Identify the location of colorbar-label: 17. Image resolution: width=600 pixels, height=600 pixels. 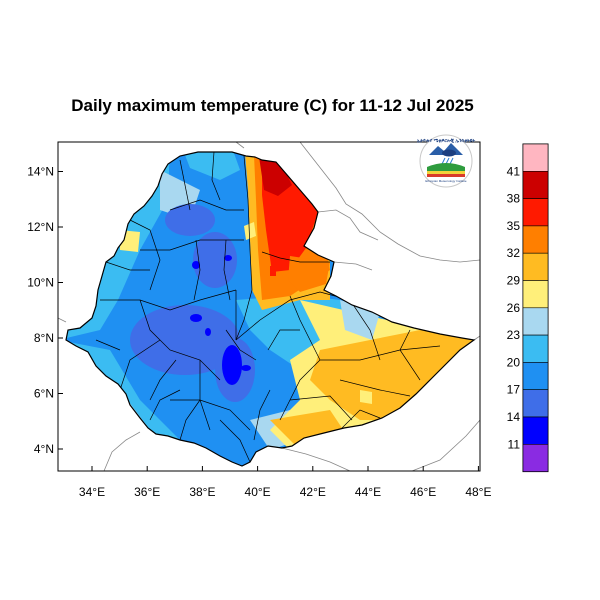
(514, 390).